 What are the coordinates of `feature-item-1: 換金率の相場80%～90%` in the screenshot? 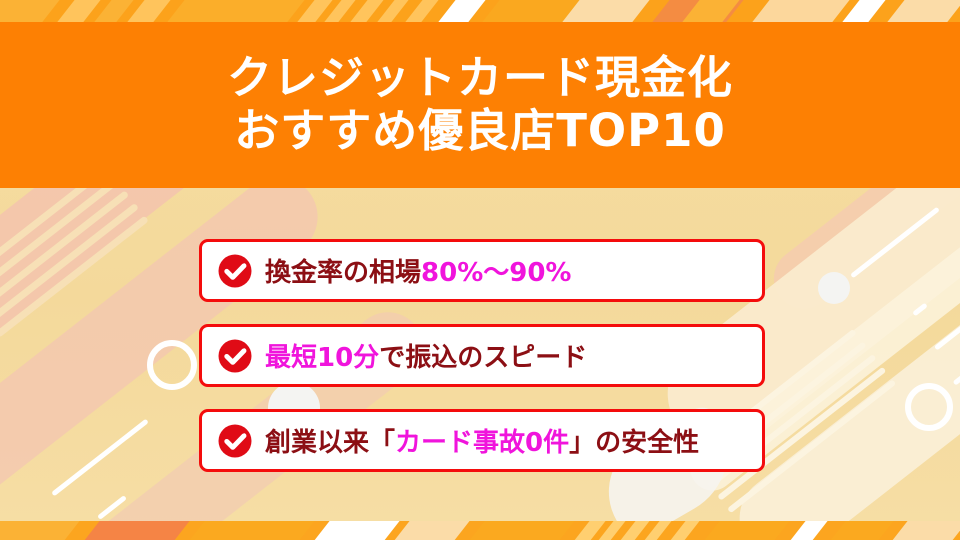 It's located at (482, 270).